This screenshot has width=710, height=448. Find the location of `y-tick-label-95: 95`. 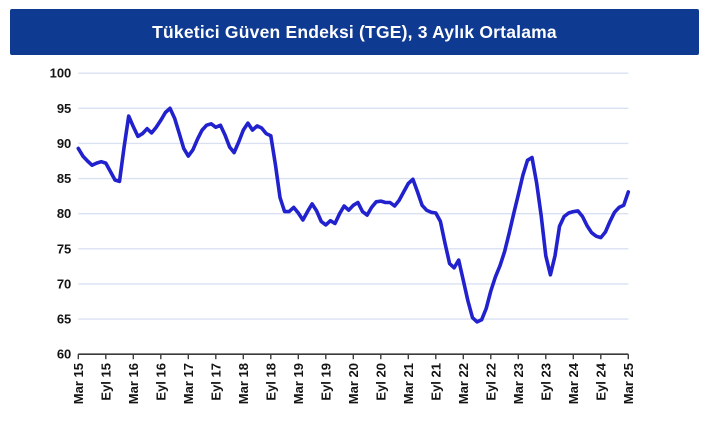

y-tick-label-95: 95 is located at coordinates (64, 108).